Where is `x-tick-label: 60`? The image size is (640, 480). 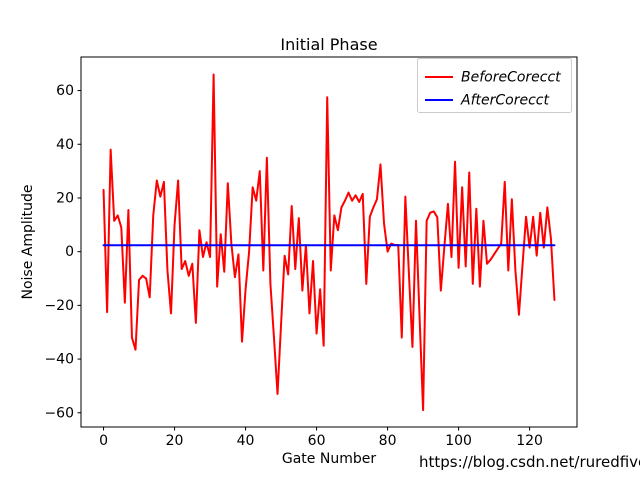 x-tick-label: 60 is located at coordinates (317, 441).